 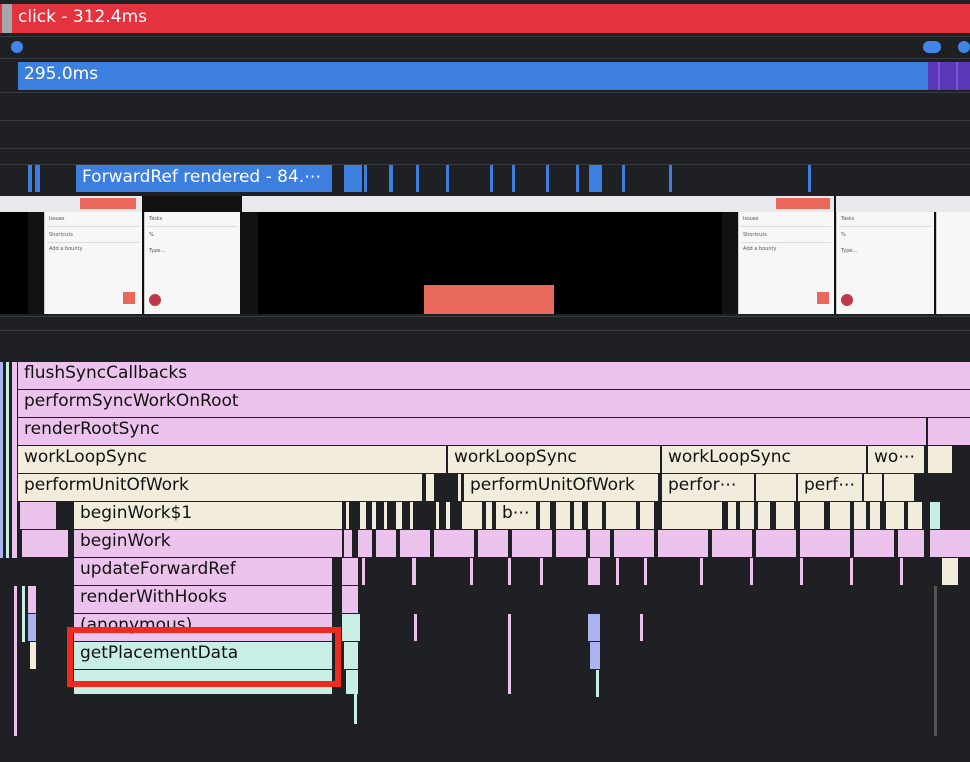 What do you see at coordinates (896, 459) in the screenshot?
I see `flame-frame: wo⋯` at bounding box center [896, 459].